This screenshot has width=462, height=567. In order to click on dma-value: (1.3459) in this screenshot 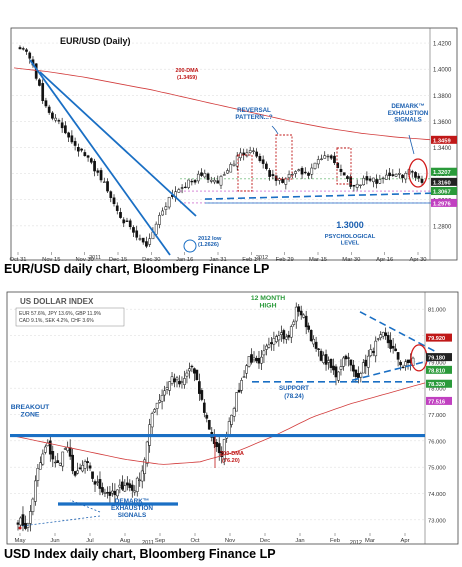, I will do `click(187, 78)`.